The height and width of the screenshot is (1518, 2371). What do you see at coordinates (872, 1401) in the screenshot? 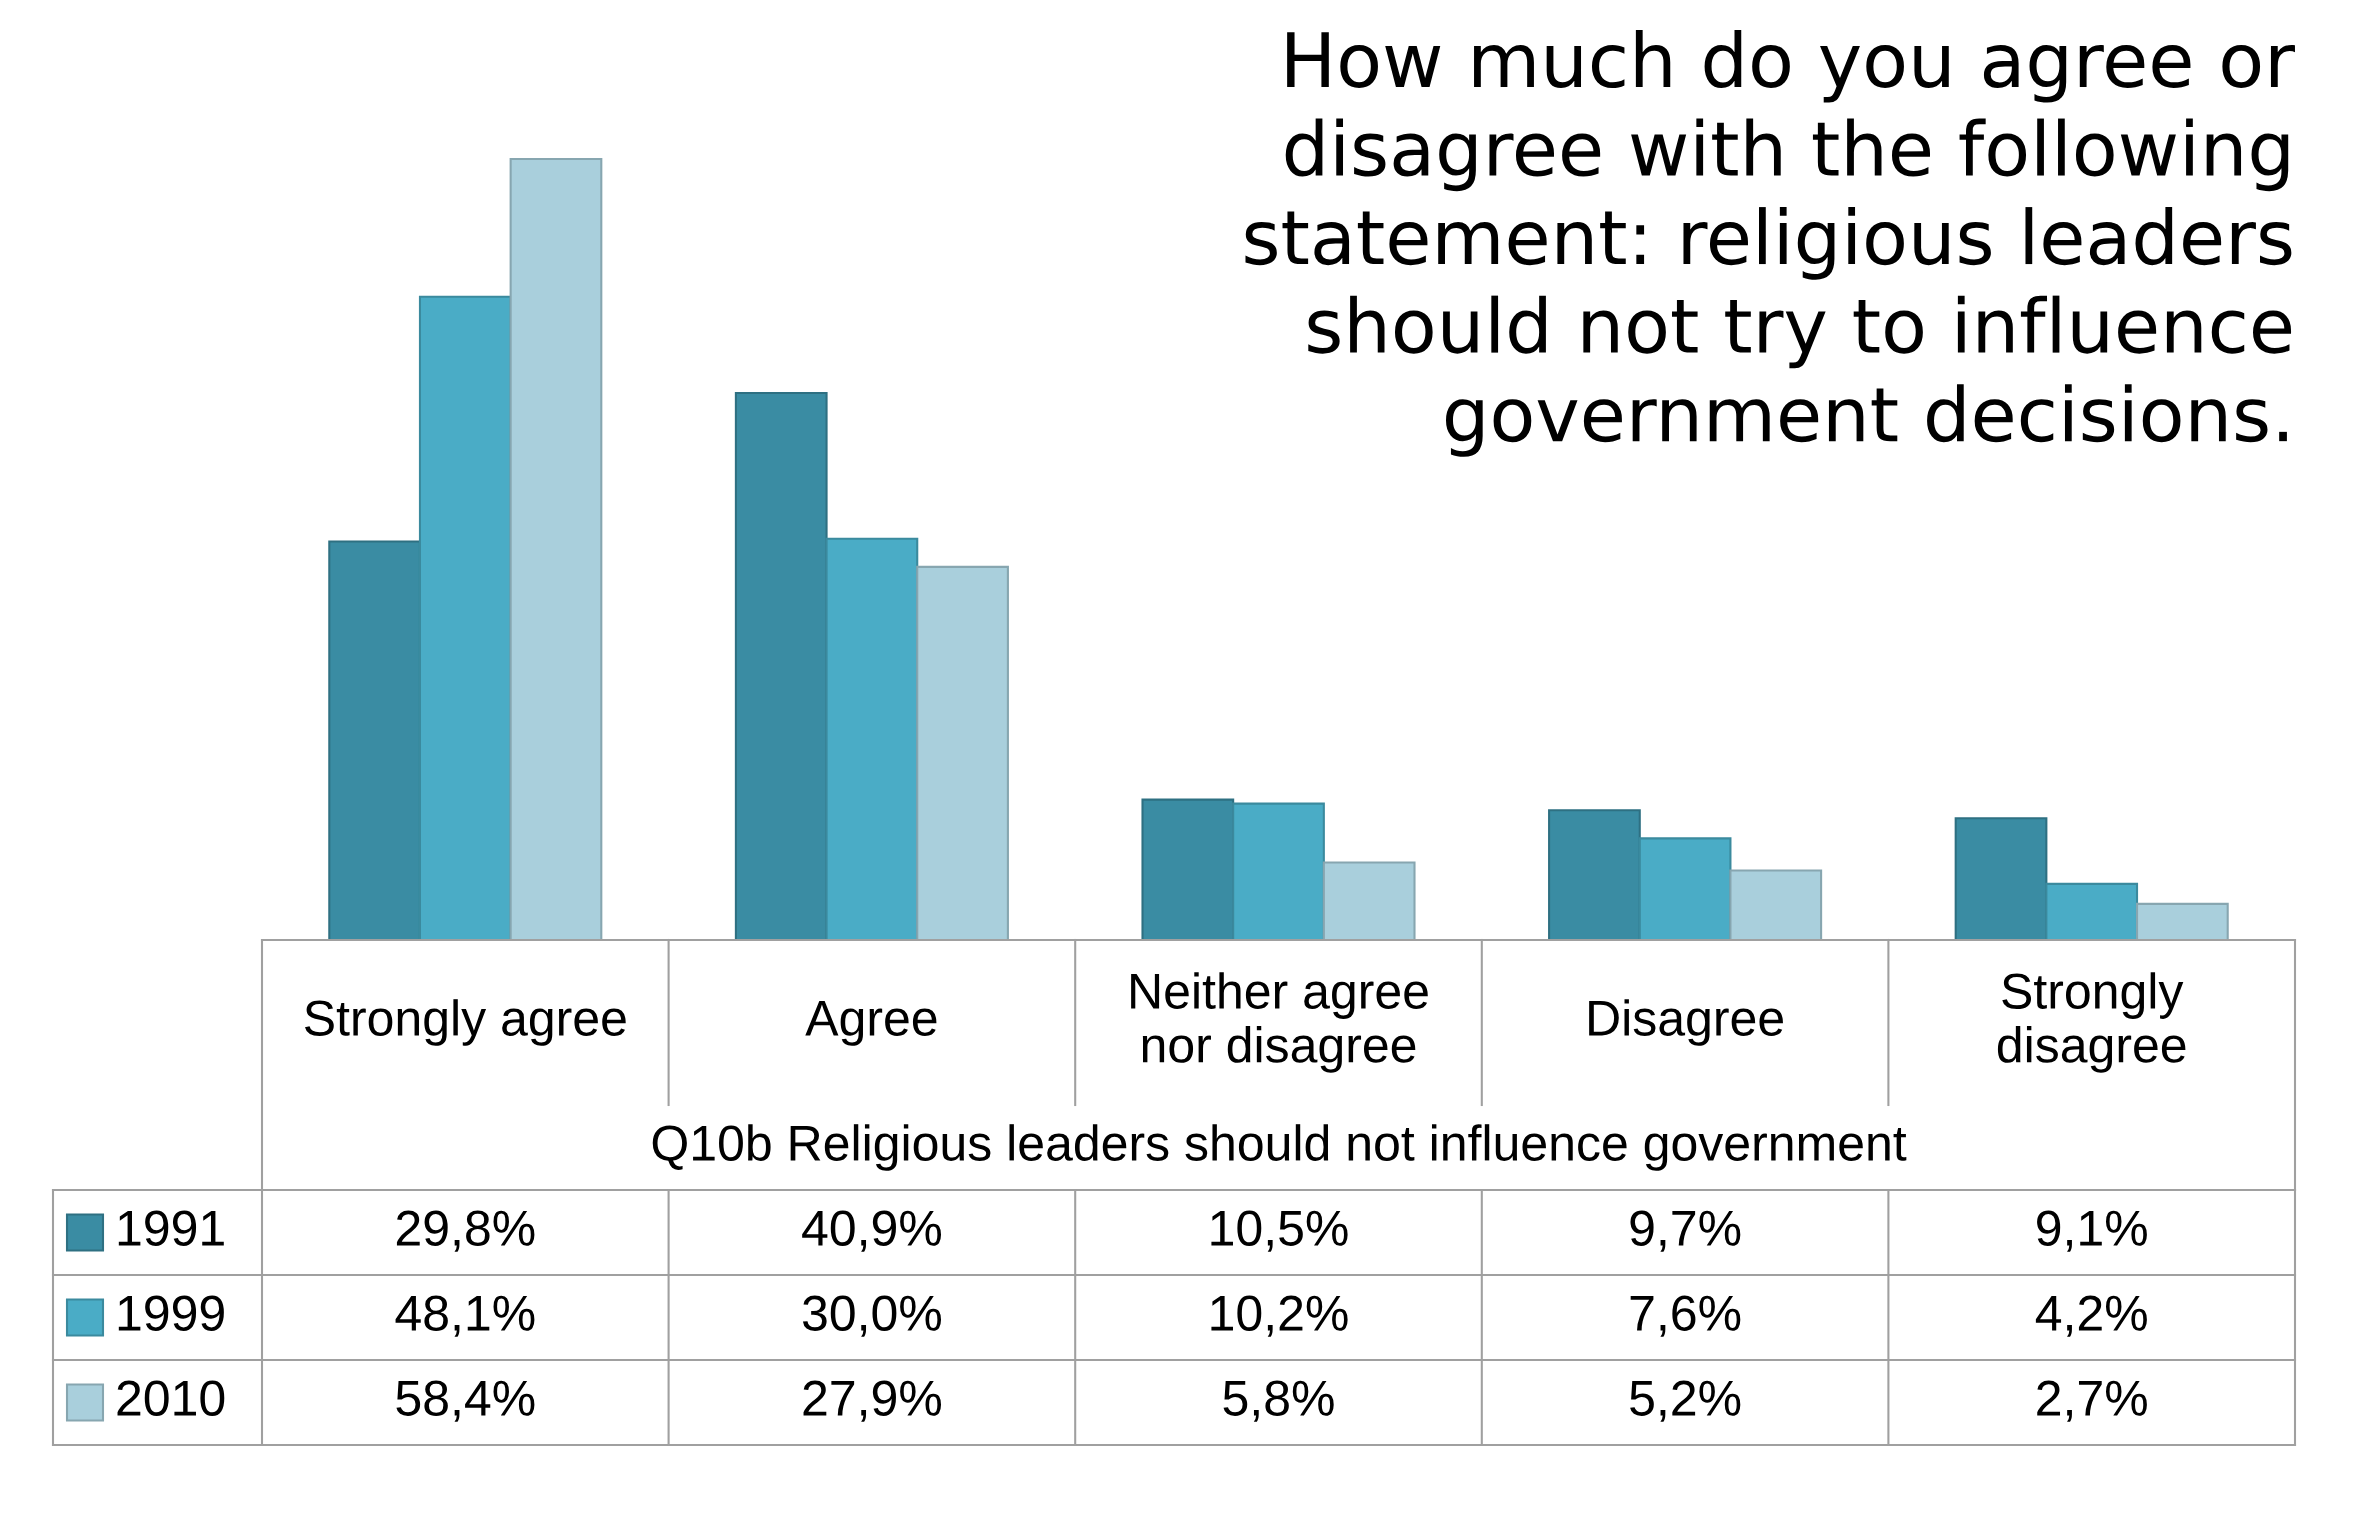
I see `data-label: 27,9%` at bounding box center [872, 1401].